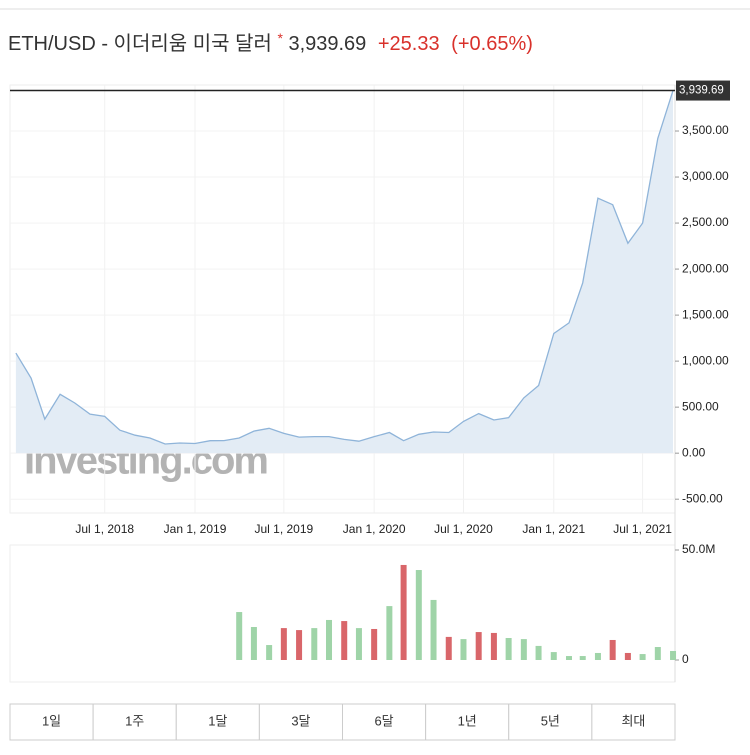 The image size is (750, 755). I want to click on x-tick-label: Jul 1, 2019, so click(283, 529).